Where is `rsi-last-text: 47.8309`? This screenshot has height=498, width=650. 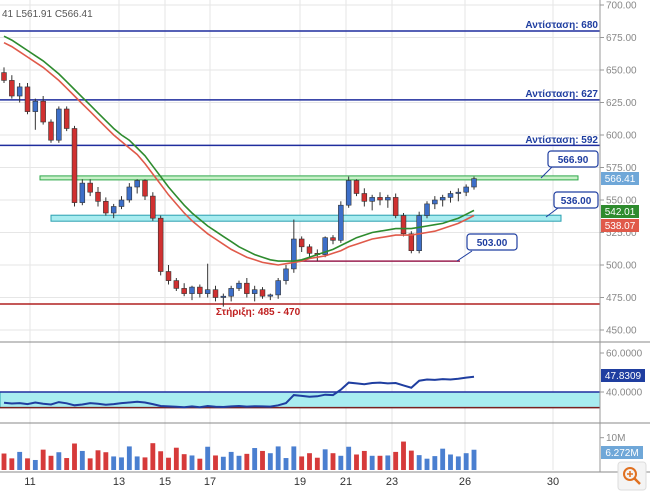
rsi-last-text: 47.8309 is located at coordinates (623, 376).